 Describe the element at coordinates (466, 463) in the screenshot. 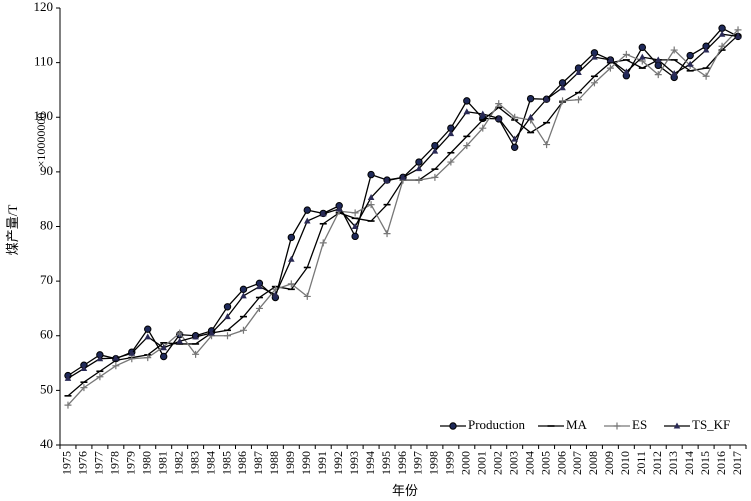

I see `x-tick-label: 2000` at that location.